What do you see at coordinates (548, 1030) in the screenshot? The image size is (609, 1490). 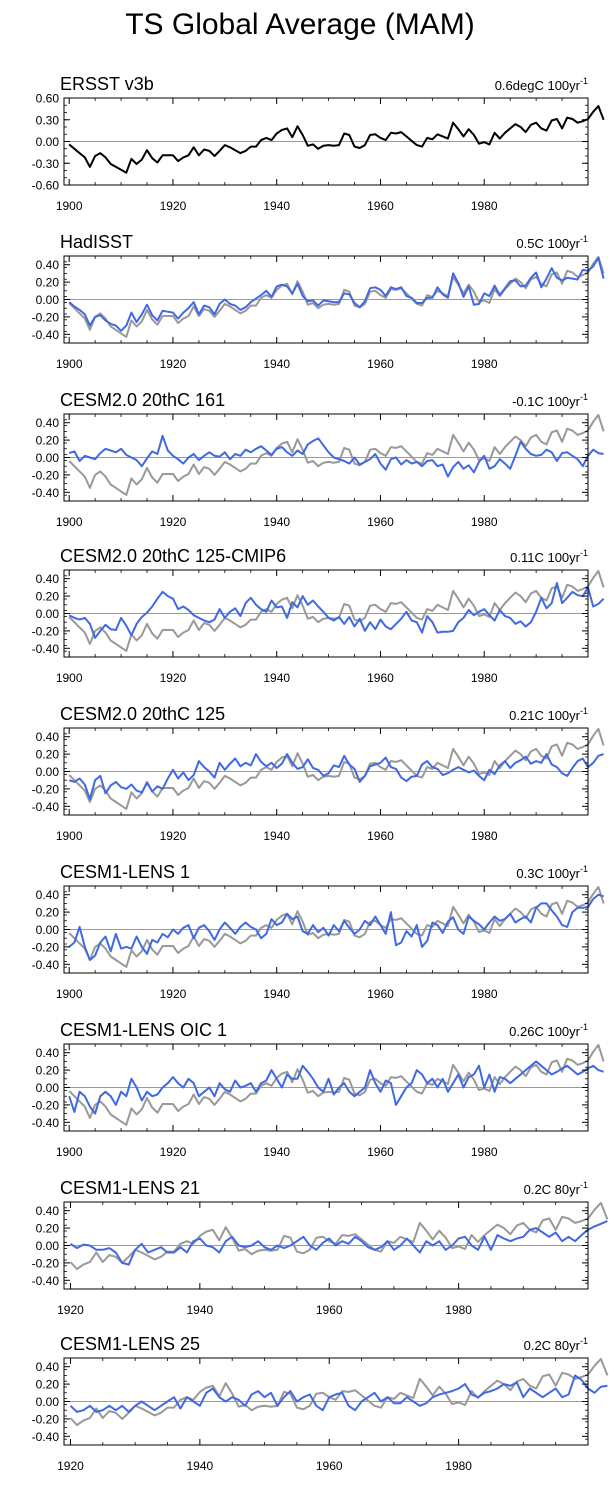 I see `panel-trend: 0.26C 100yr-1` at bounding box center [548, 1030].